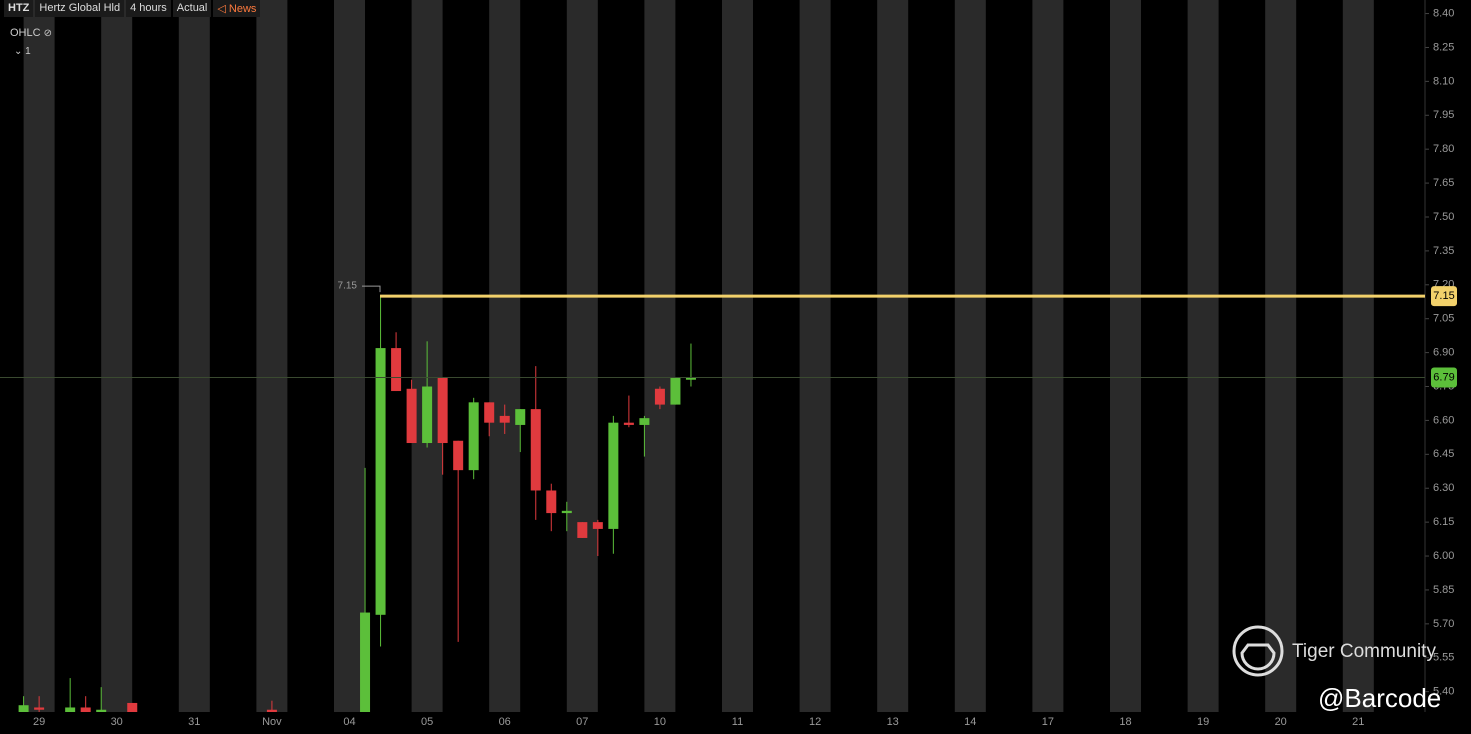  What do you see at coordinates (1443, 115) in the screenshot?
I see `y-tick-label: 7.95` at bounding box center [1443, 115].